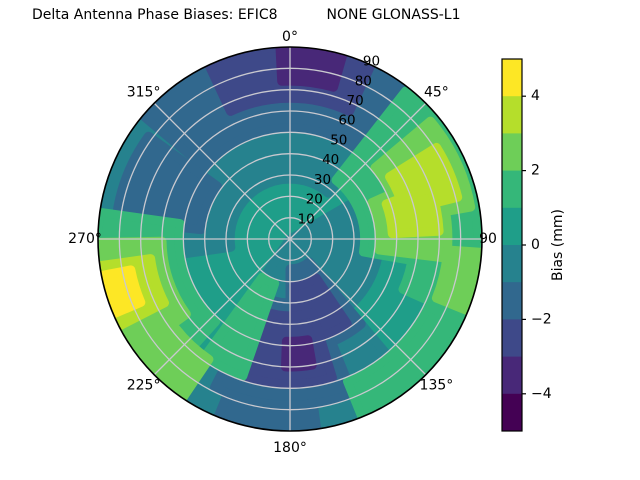  I want to click on colorbar-axis-label: Bias (mm), so click(558, 245).